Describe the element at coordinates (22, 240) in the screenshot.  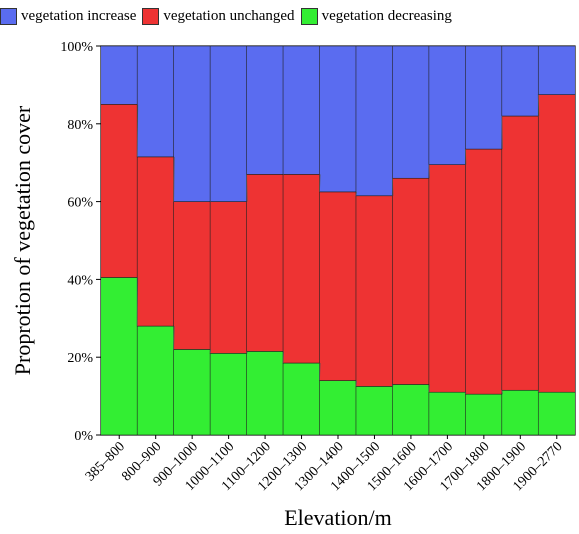
I see `y-axis-title: Proprotion of vegetation cover` at that location.